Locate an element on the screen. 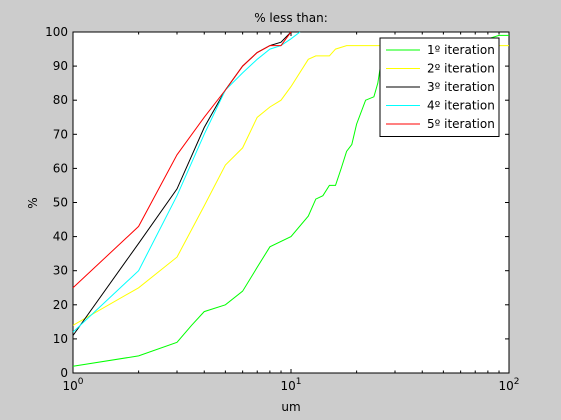 The width and height of the screenshot is (561, 420). x-tick-label: 10⁰ is located at coordinates (72, 385).